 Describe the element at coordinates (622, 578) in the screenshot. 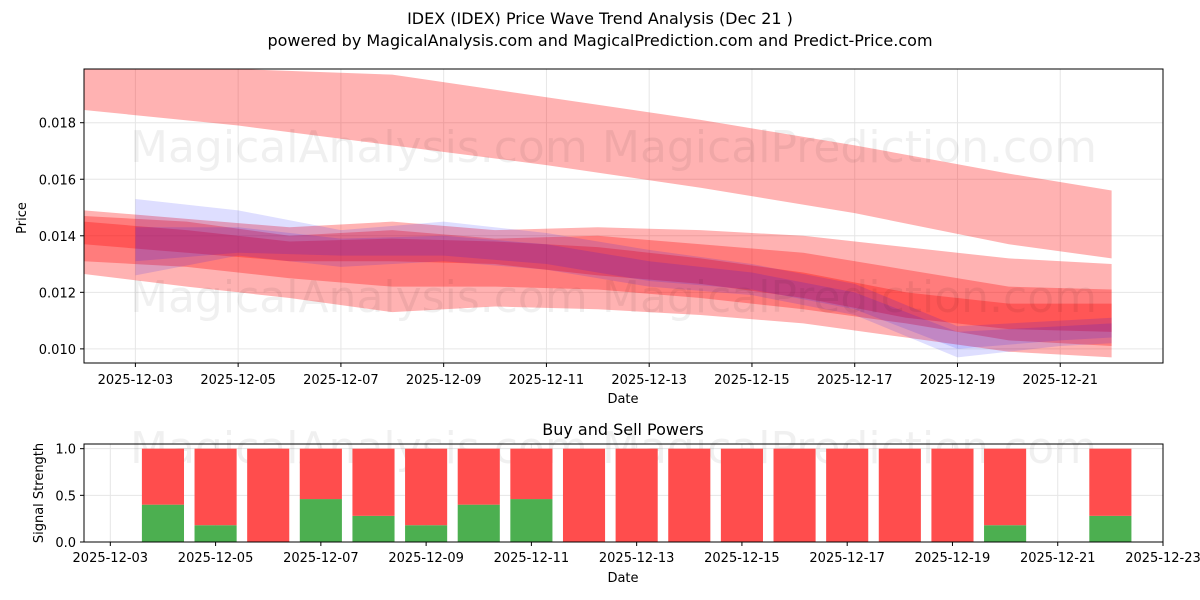

I see `bar-x-label: Date` at that location.